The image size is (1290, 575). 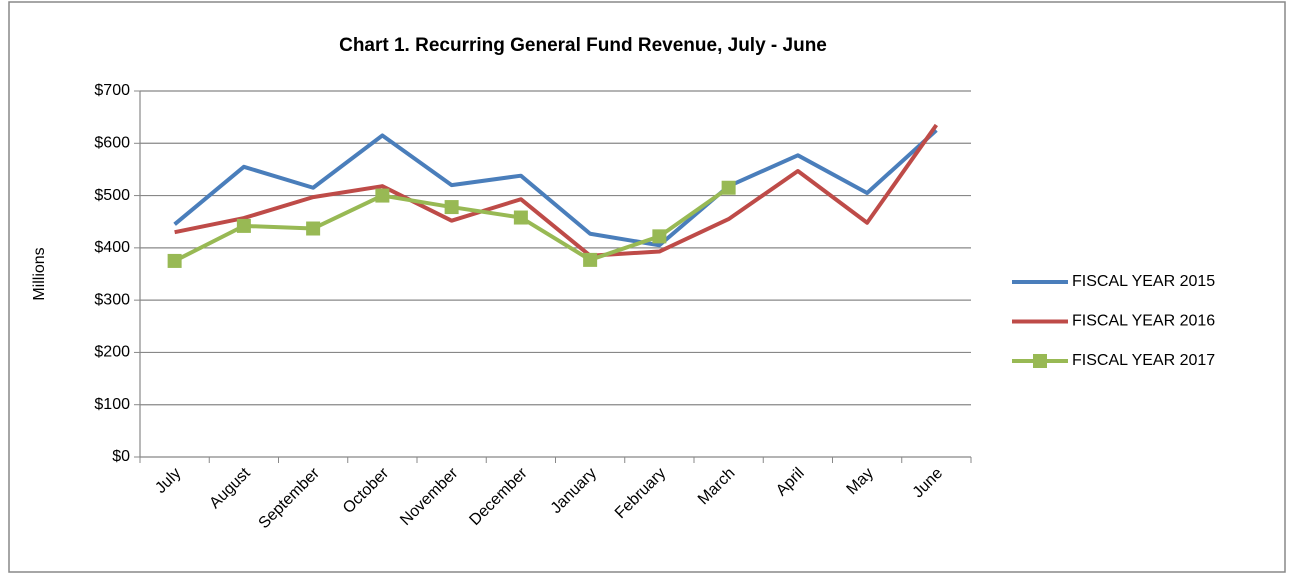 What do you see at coordinates (112, 404) in the screenshot?
I see `y-tick-label: $100` at bounding box center [112, 404].